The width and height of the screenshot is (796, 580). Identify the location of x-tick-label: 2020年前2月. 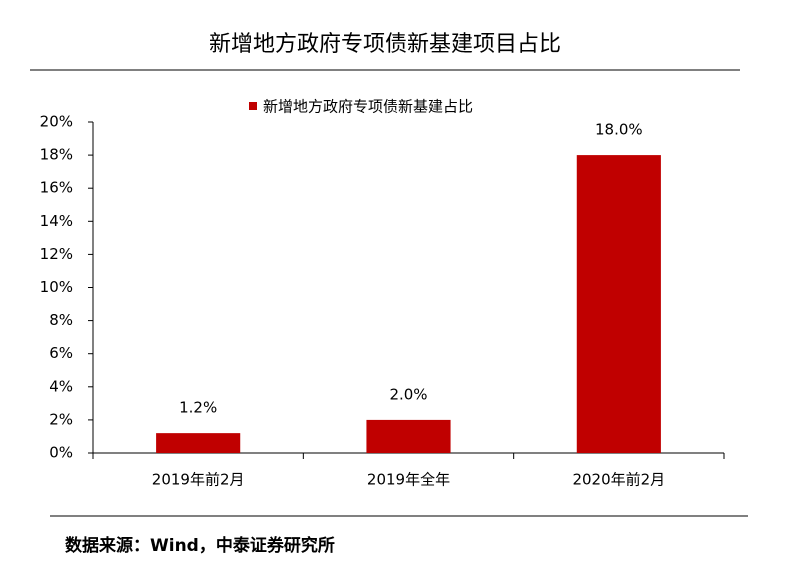
(618, 480).